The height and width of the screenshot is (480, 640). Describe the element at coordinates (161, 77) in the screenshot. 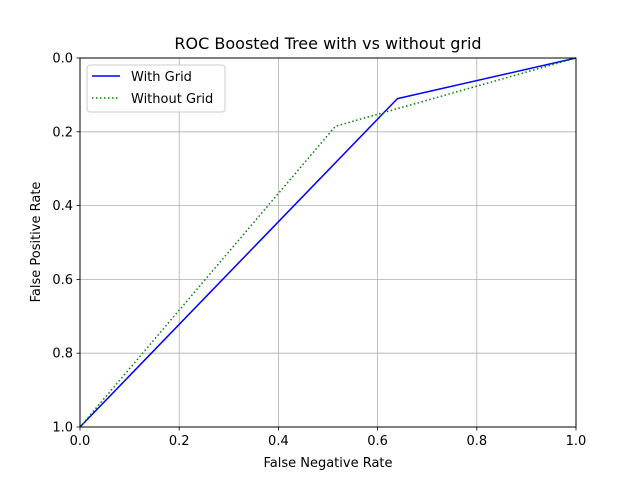

I see `legend-label-with-grid: With Grid` at that location.